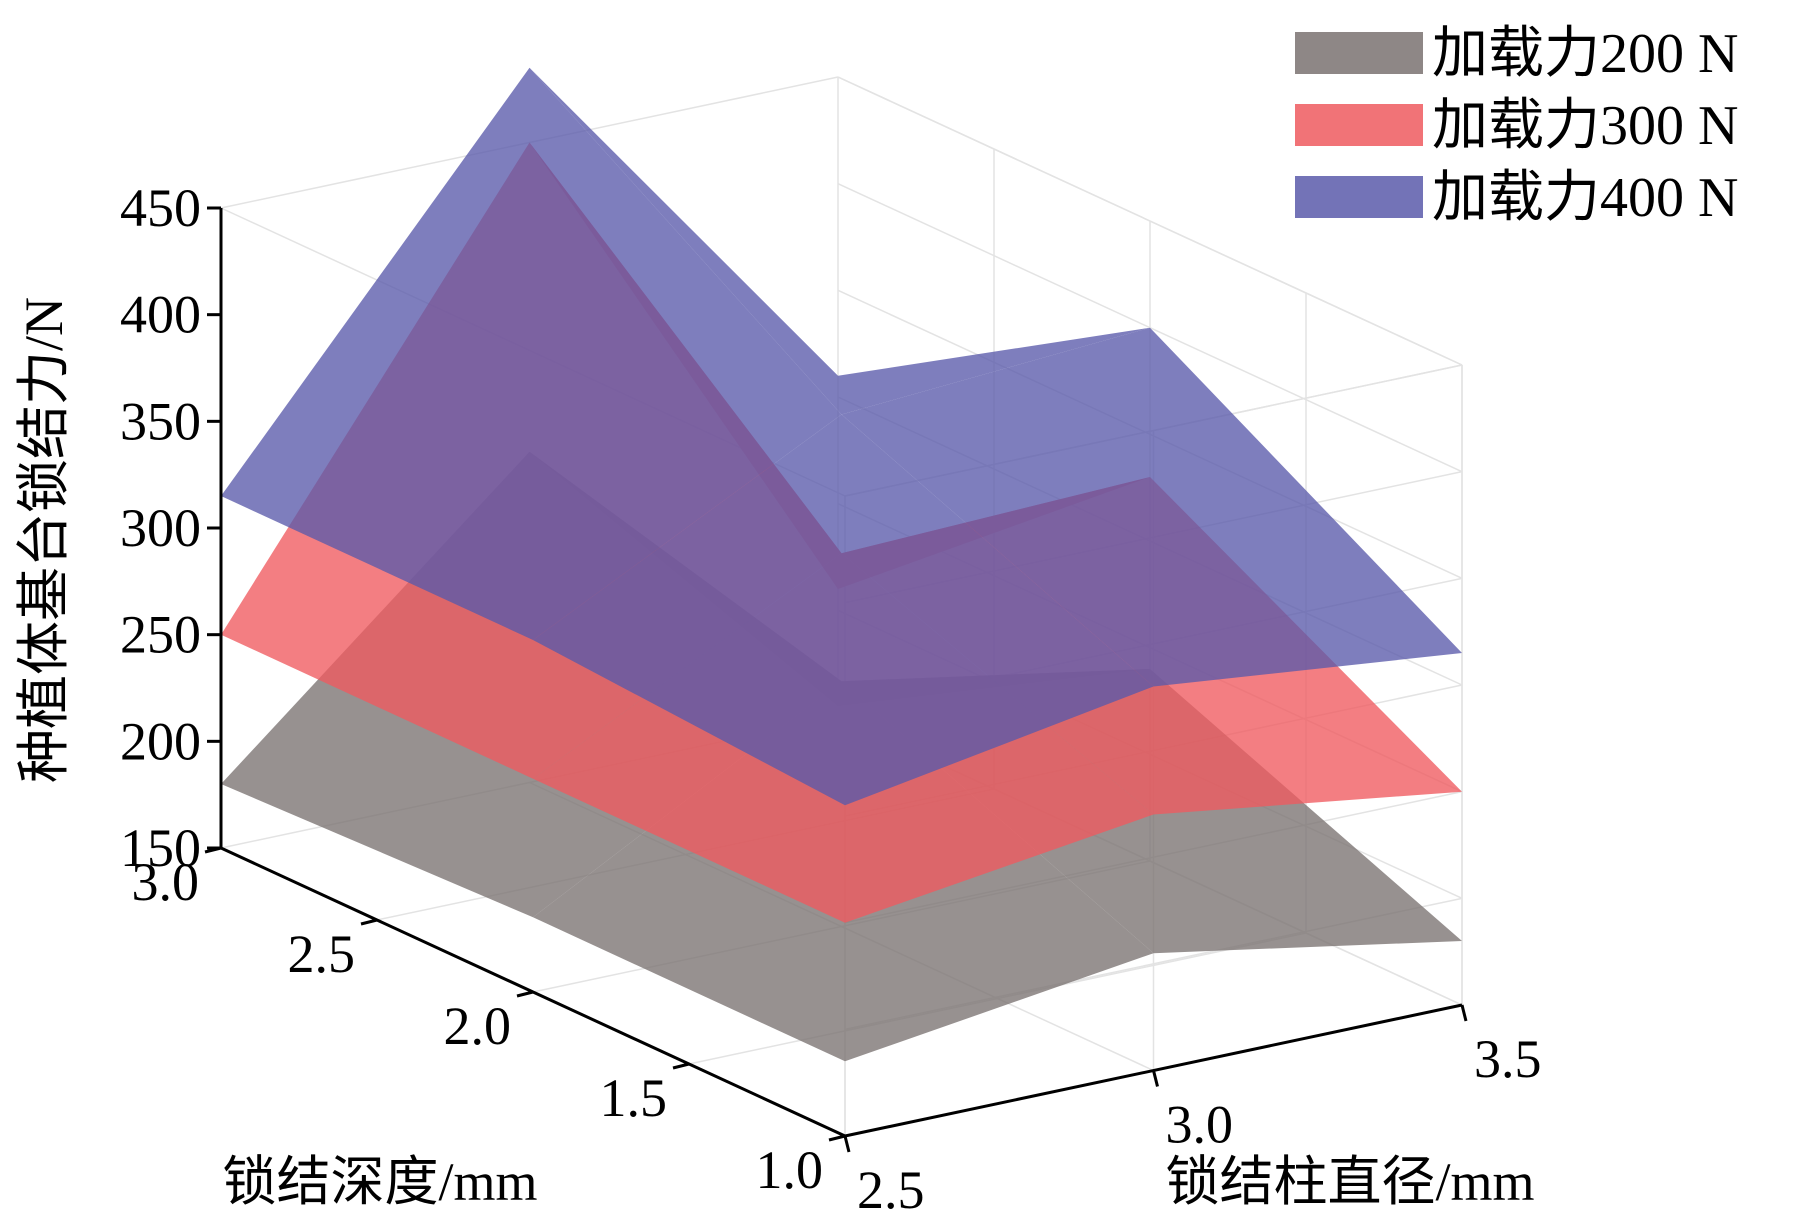  Describe the element at coordinates (160, 848) in the screenshot. I see `z-tick-label: 150` at that location.